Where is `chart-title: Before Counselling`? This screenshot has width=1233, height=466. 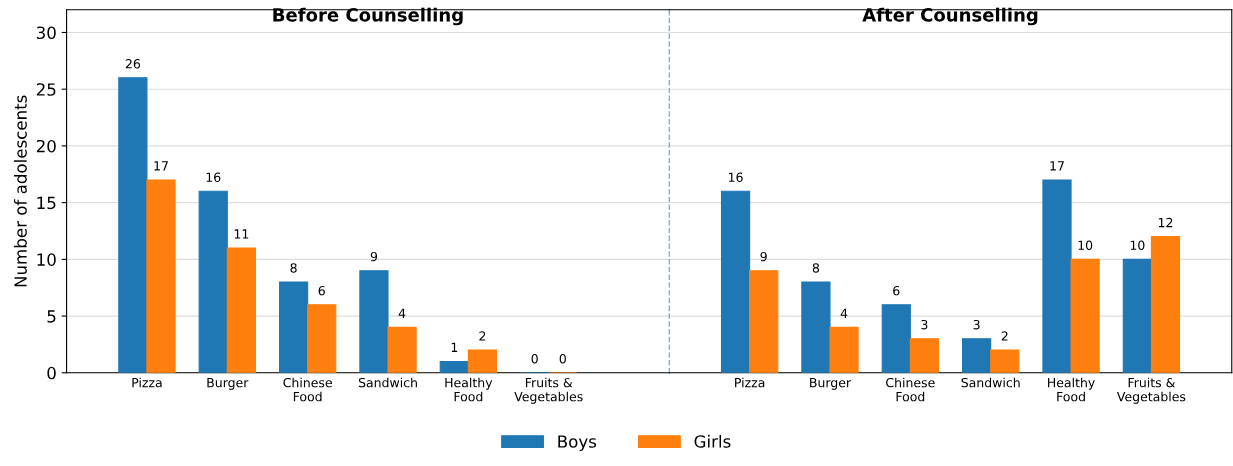 chart-title: Before Counselling is located at coordinates (368, 16).